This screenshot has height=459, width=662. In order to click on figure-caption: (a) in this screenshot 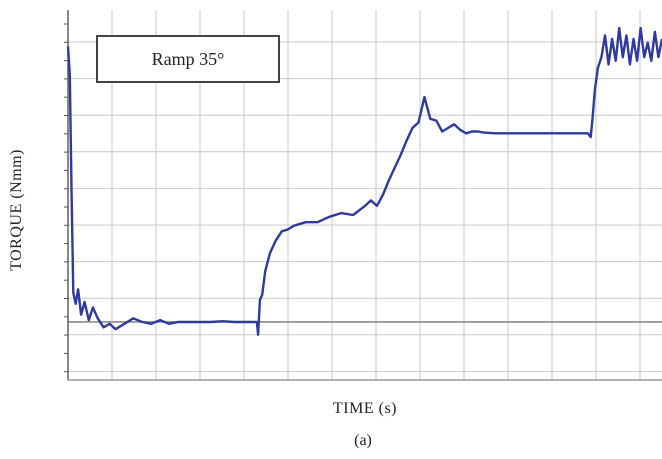, I will do `click(363, 440)`.